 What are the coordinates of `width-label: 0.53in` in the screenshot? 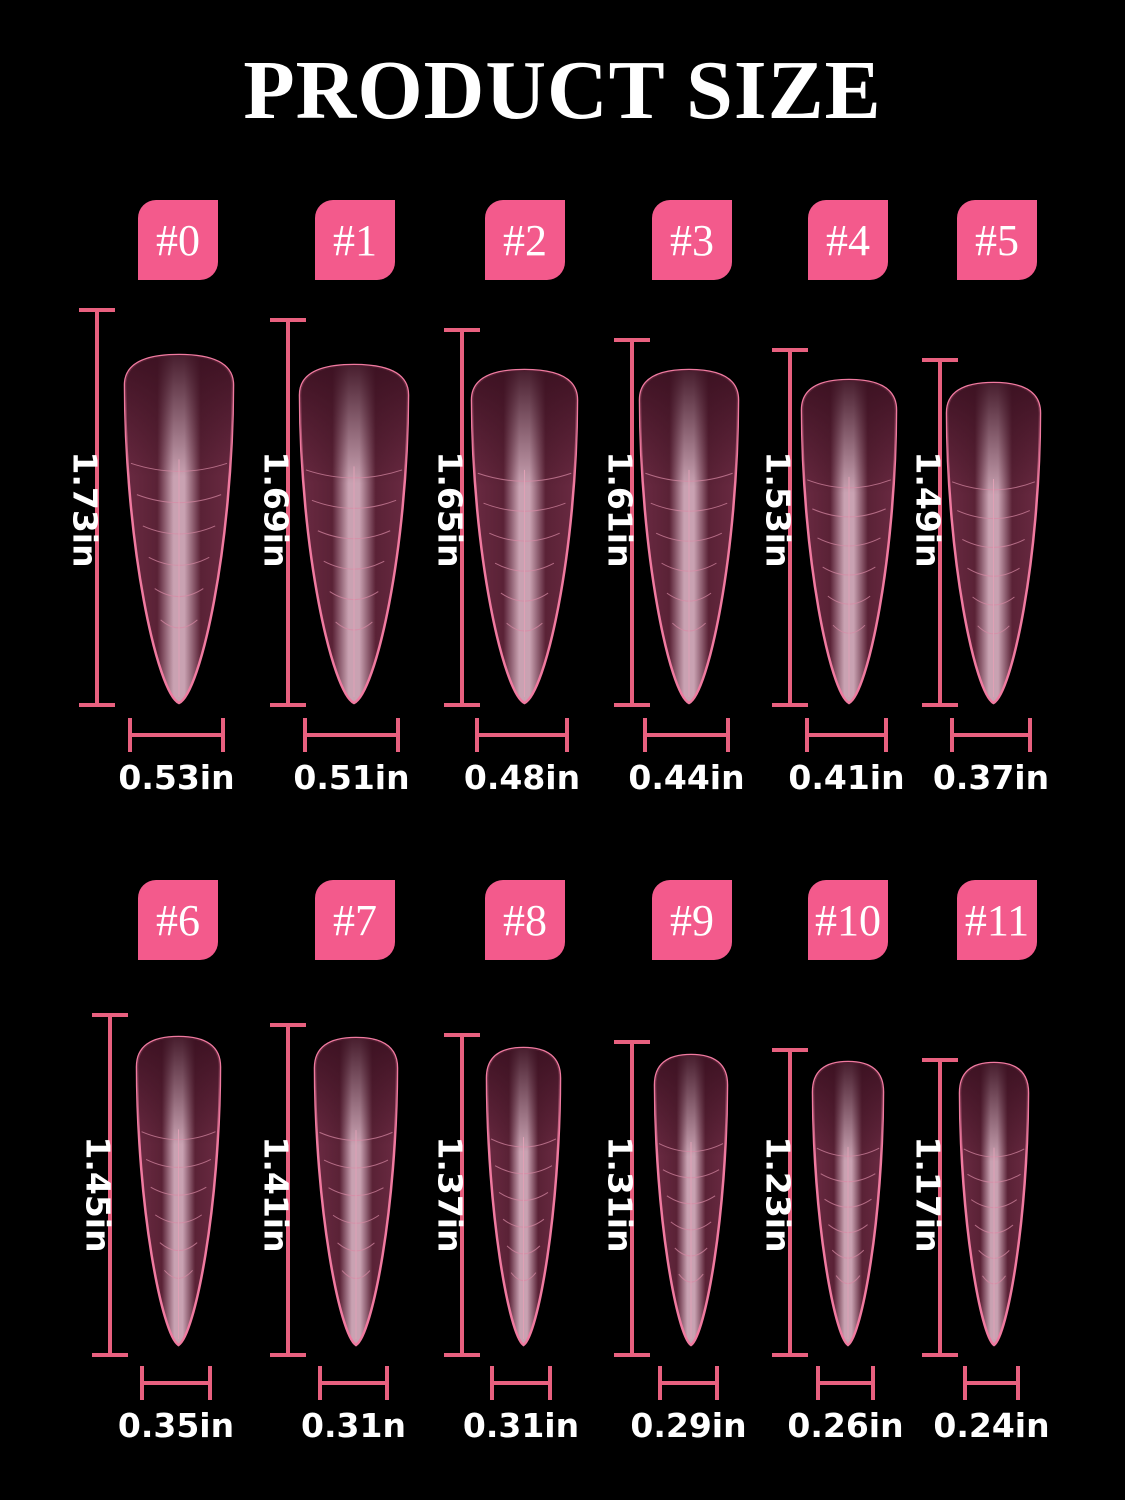 It's located at (176, 777).